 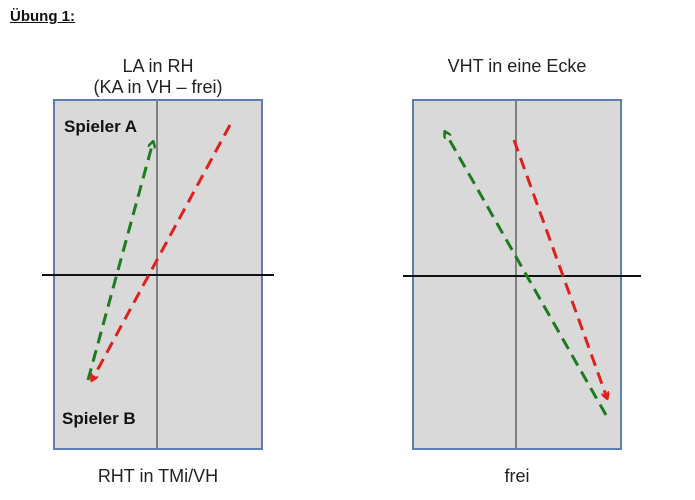 What do you see at coordinates (517, 66) in the screenshot?
I see `diagram-2-top-caption: VHT in eine Ecke` at bounding box center [517, 66].